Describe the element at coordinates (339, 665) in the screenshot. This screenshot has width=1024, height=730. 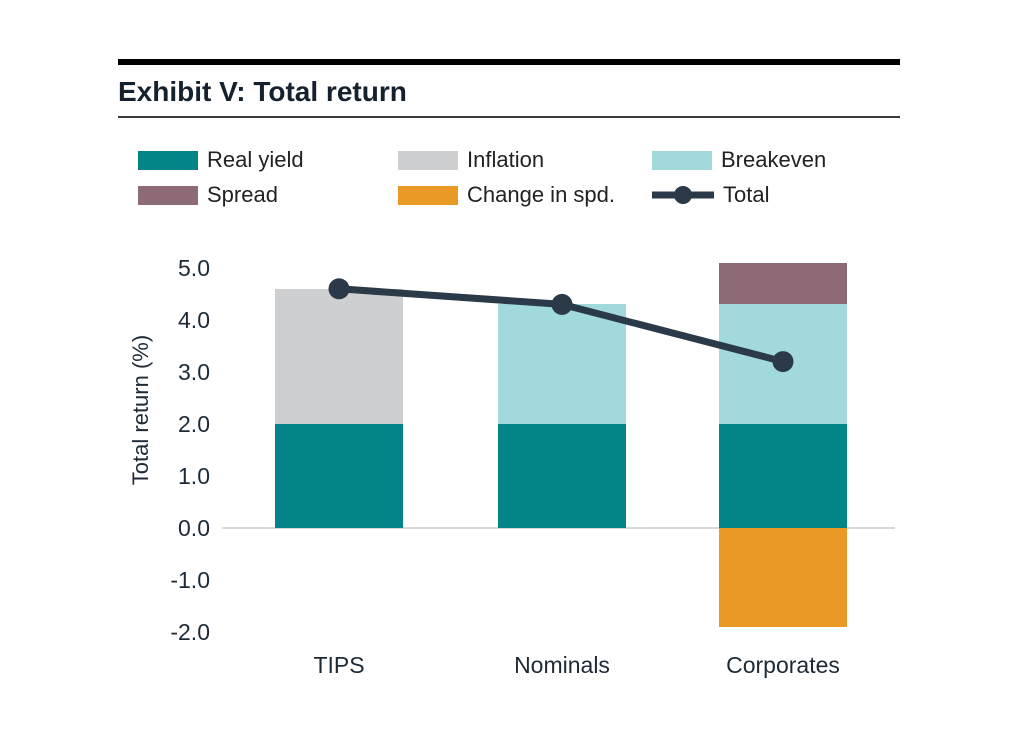
I see `category-label-tips: TIPS` at that location.